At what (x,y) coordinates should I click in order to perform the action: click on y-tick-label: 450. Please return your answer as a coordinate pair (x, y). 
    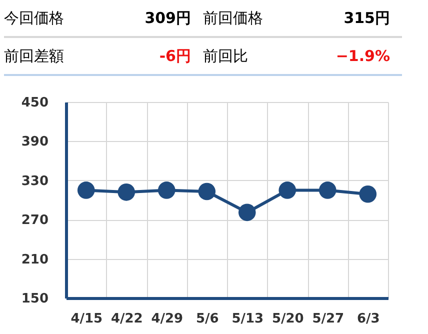
    Looking at the image, I should click on (34, 103).